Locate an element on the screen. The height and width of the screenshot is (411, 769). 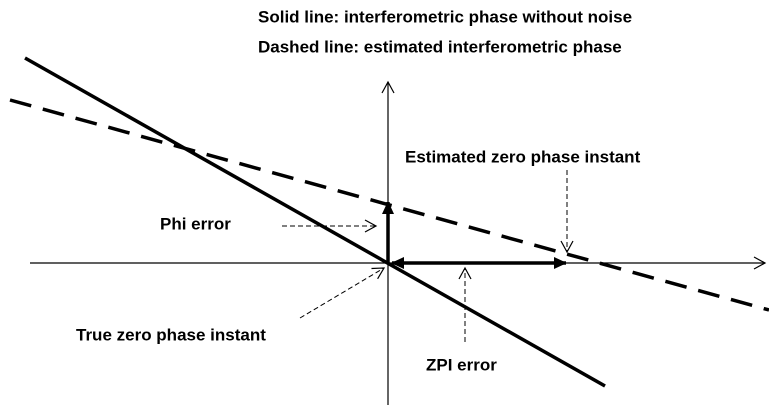
label: True zero phase instant is located at coordinates (171, 334).